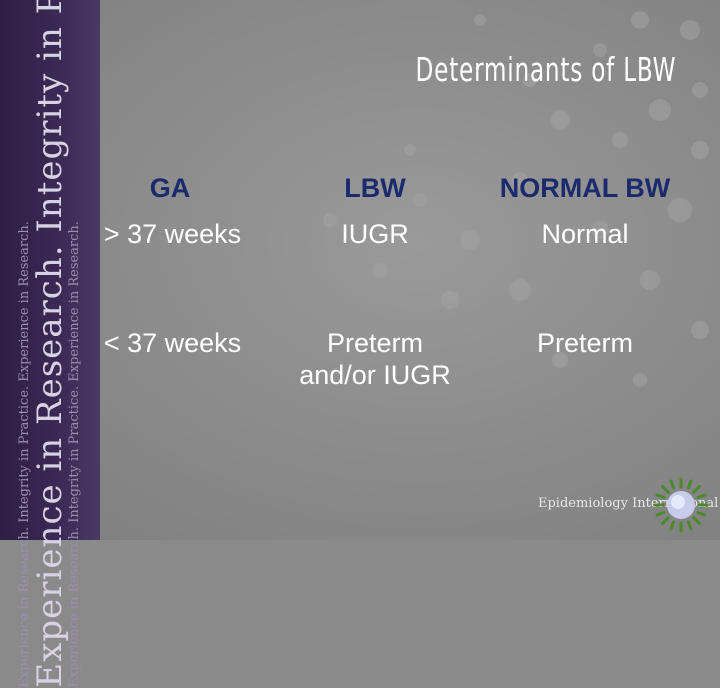 Image resolution: width=720 pixels, height=688 pixels. I want to click on row2-lbw-line1: Preterm, so click(375, 343).